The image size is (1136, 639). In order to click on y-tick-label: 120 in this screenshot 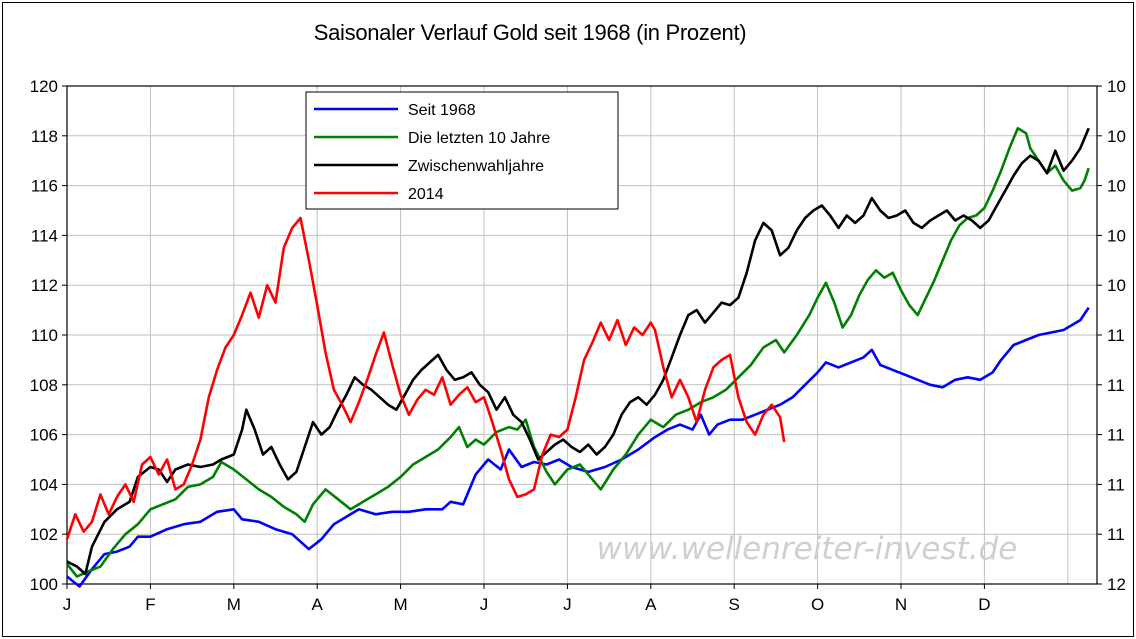, I will do `click(44, 86)`.